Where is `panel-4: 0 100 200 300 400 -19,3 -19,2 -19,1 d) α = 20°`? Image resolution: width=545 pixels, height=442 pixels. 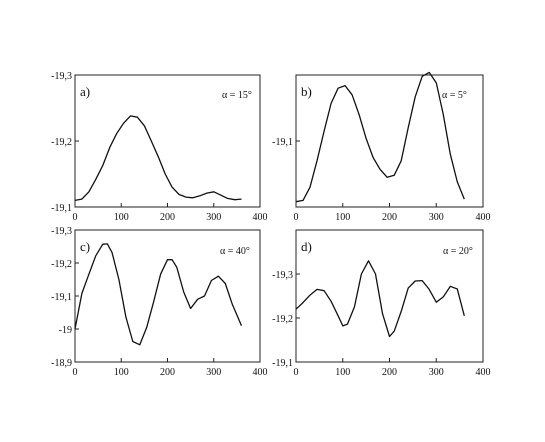 panel-4: 0 100 200 300 400 -19,3 -19,2 -19,1 d) α = 20° is located at coordinates (381, 303).